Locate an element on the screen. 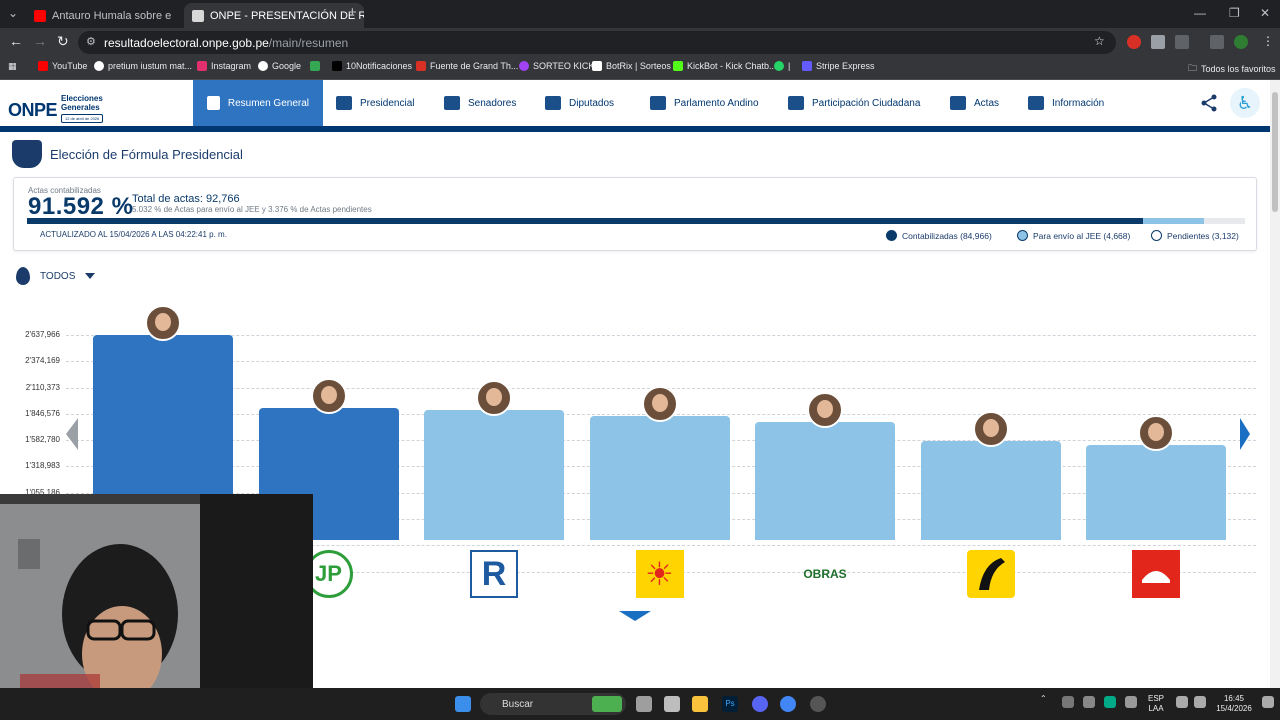 The image size is (1280, 720). bookmark-google: Google is located at coordinates (279, 66).